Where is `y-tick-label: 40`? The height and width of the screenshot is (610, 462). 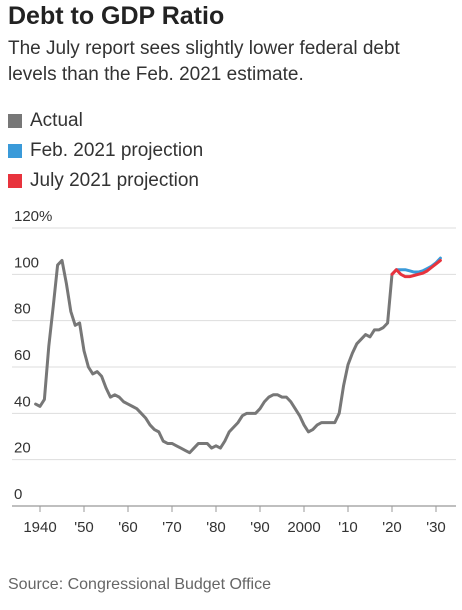
y-tick-label: 40 is located at coordinates (22, 401).